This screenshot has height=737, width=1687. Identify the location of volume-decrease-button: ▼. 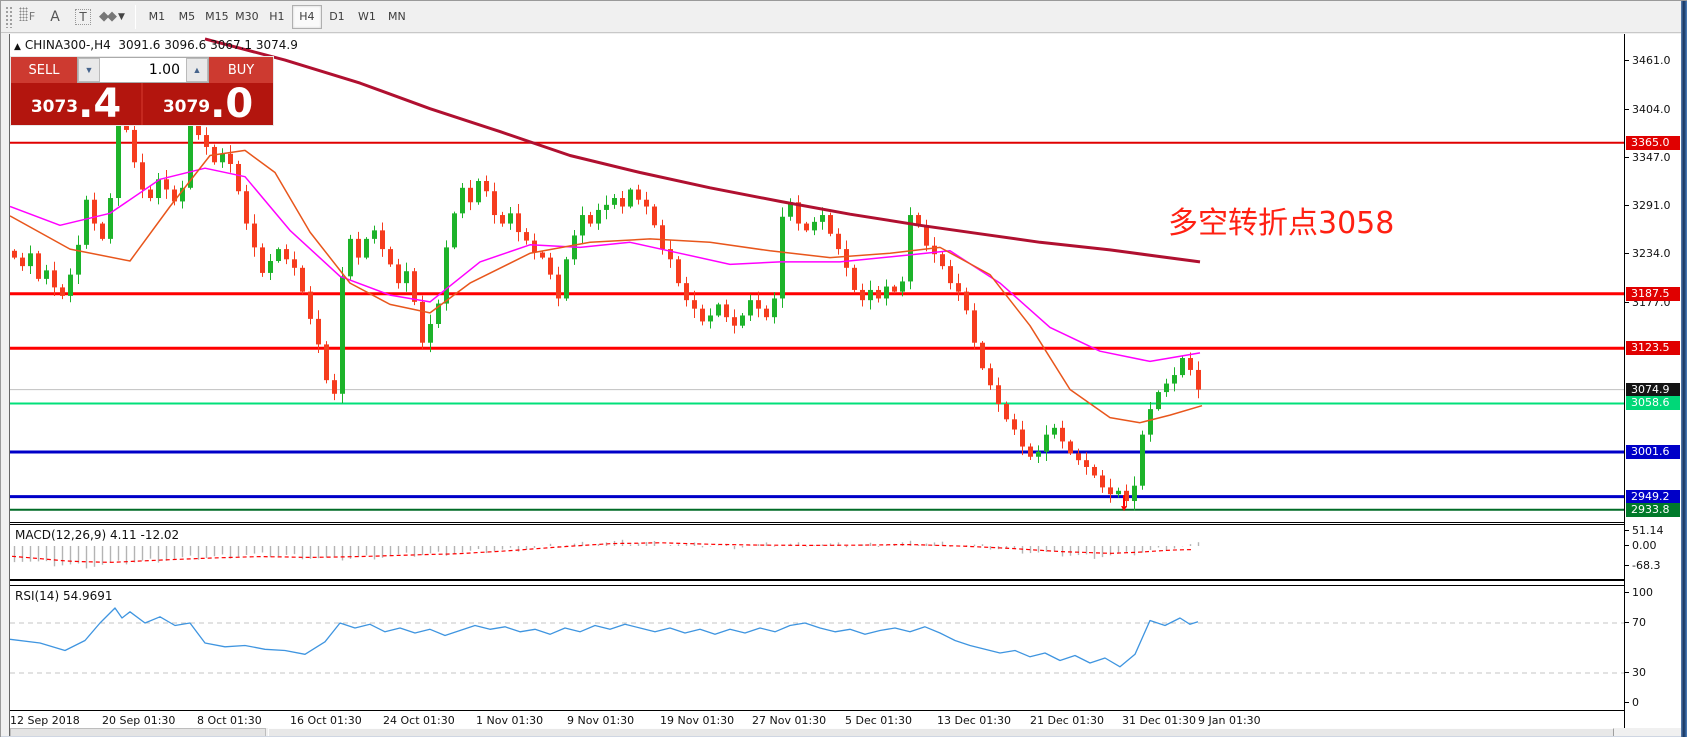
(89, 70).